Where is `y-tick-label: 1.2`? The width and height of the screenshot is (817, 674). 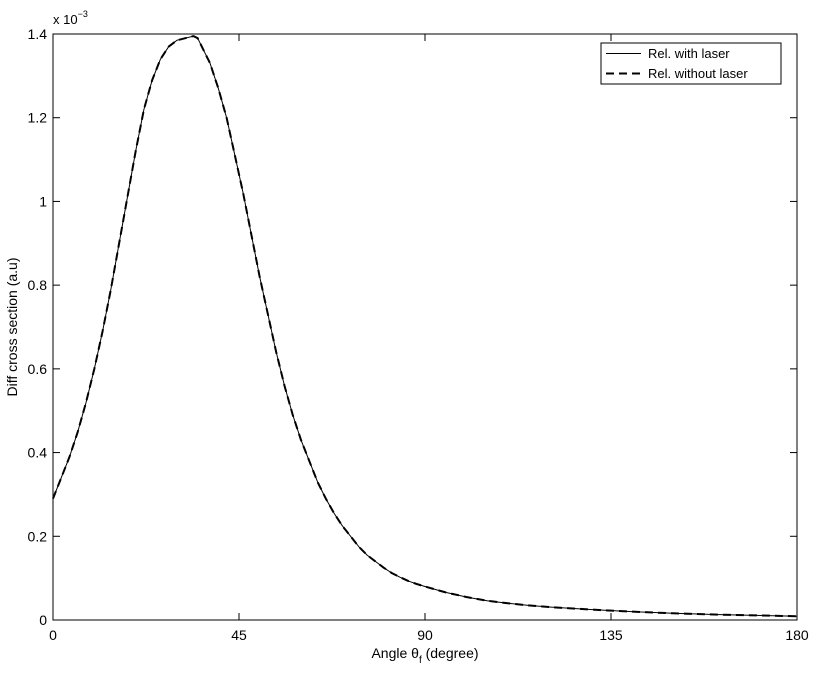
y-tick-label: 1.2 is located at coordinates (38, 118).